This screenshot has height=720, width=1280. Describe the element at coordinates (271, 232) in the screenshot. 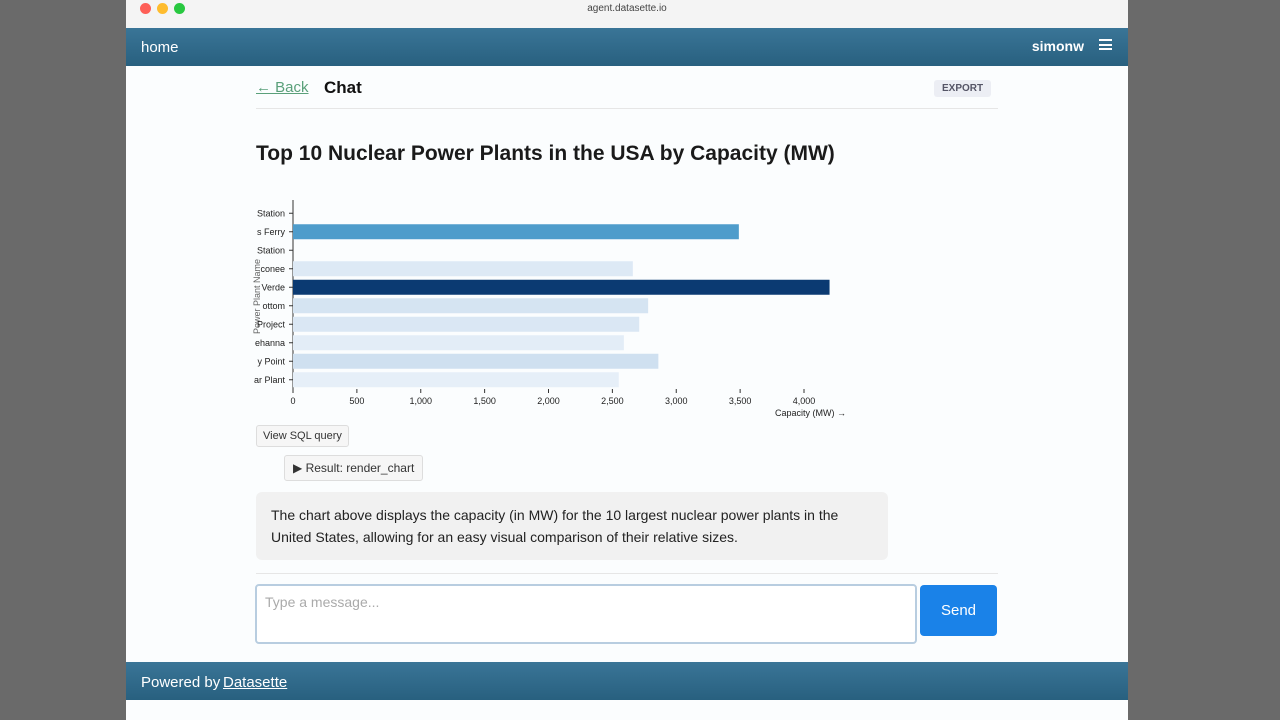

I see `y-tick-label: s Ferry` at that location.